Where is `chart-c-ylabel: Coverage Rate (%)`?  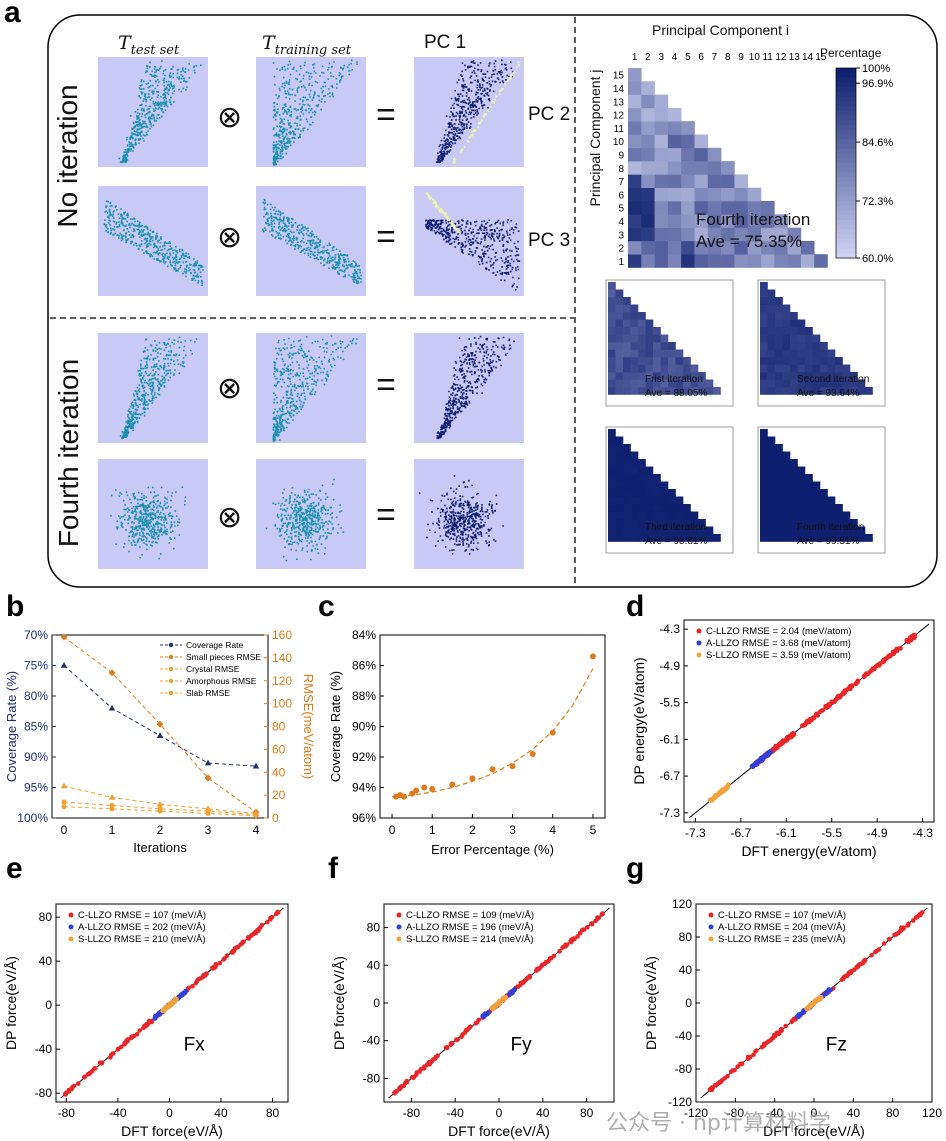
chart-c-ylabel: Coverage Rate (%) is located at coordinates (335, 726).